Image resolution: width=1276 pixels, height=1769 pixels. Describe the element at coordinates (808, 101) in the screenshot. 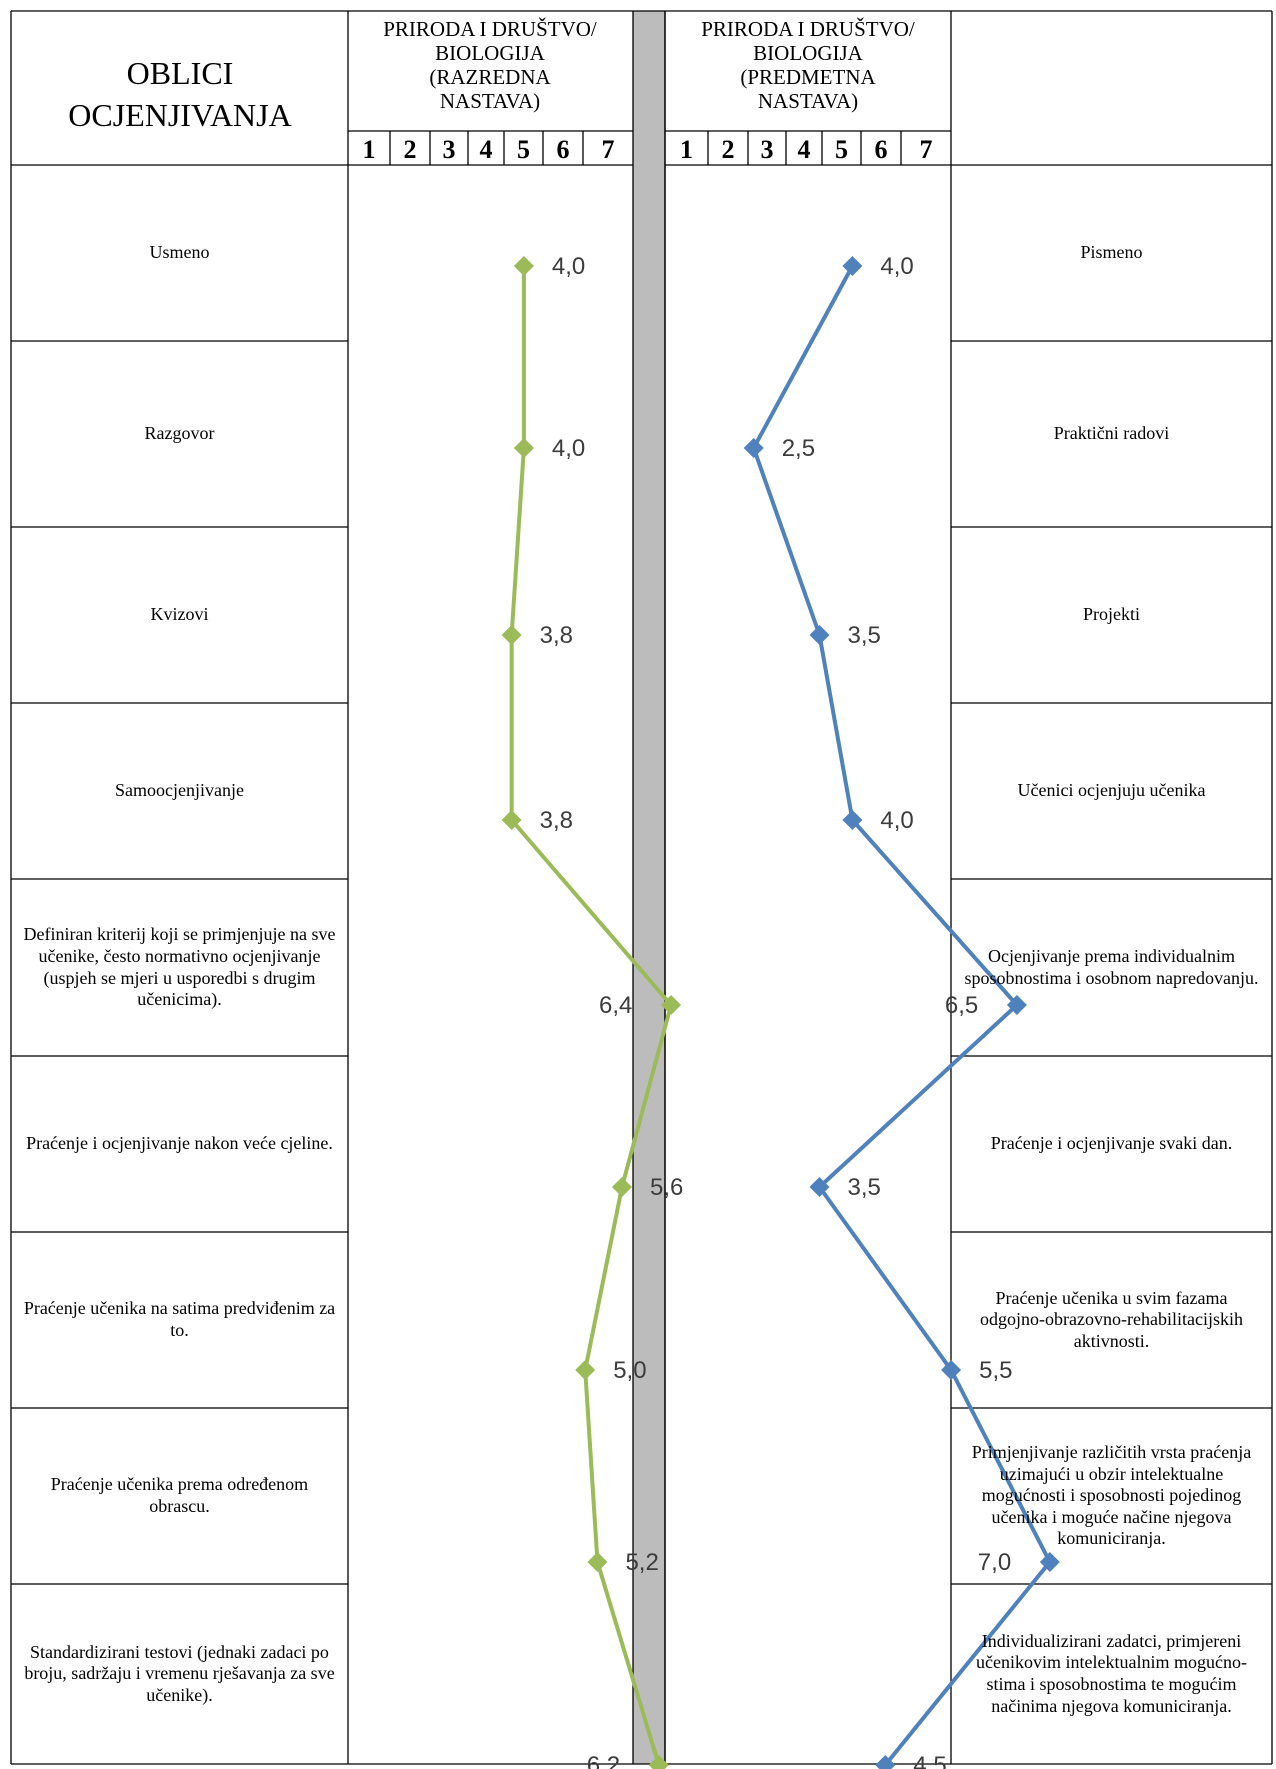

I see `col2-header-title: NASTAVA)` at that location.